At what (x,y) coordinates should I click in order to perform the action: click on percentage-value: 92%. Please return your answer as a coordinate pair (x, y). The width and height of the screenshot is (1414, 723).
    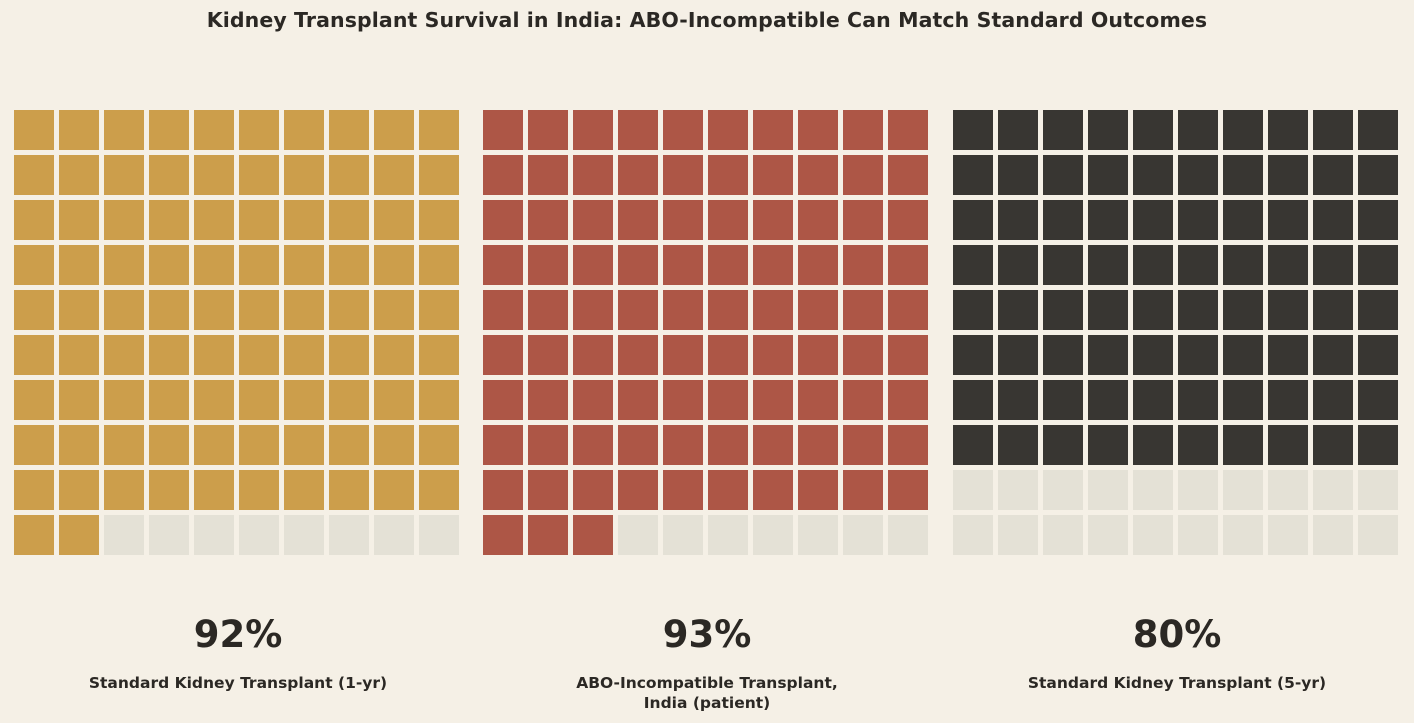
    Looking at the image, I should click on (238, 634).